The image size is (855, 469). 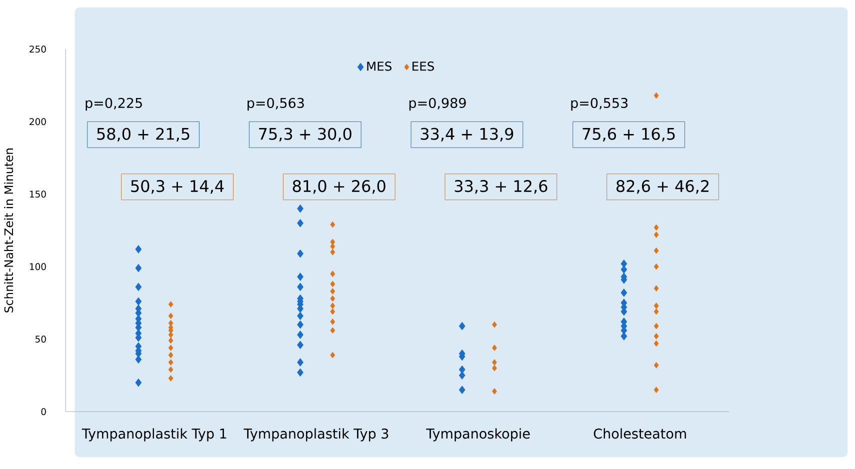 I want to click on annotation: 82,6 + 46,2, so click(x=662, y=187).